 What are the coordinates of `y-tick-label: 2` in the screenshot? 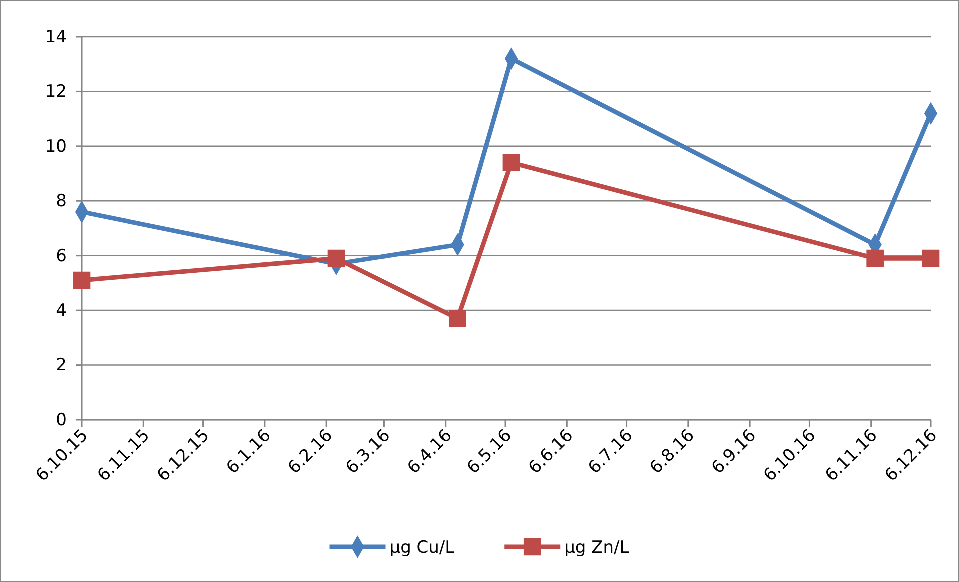 It's located at (61, 366).